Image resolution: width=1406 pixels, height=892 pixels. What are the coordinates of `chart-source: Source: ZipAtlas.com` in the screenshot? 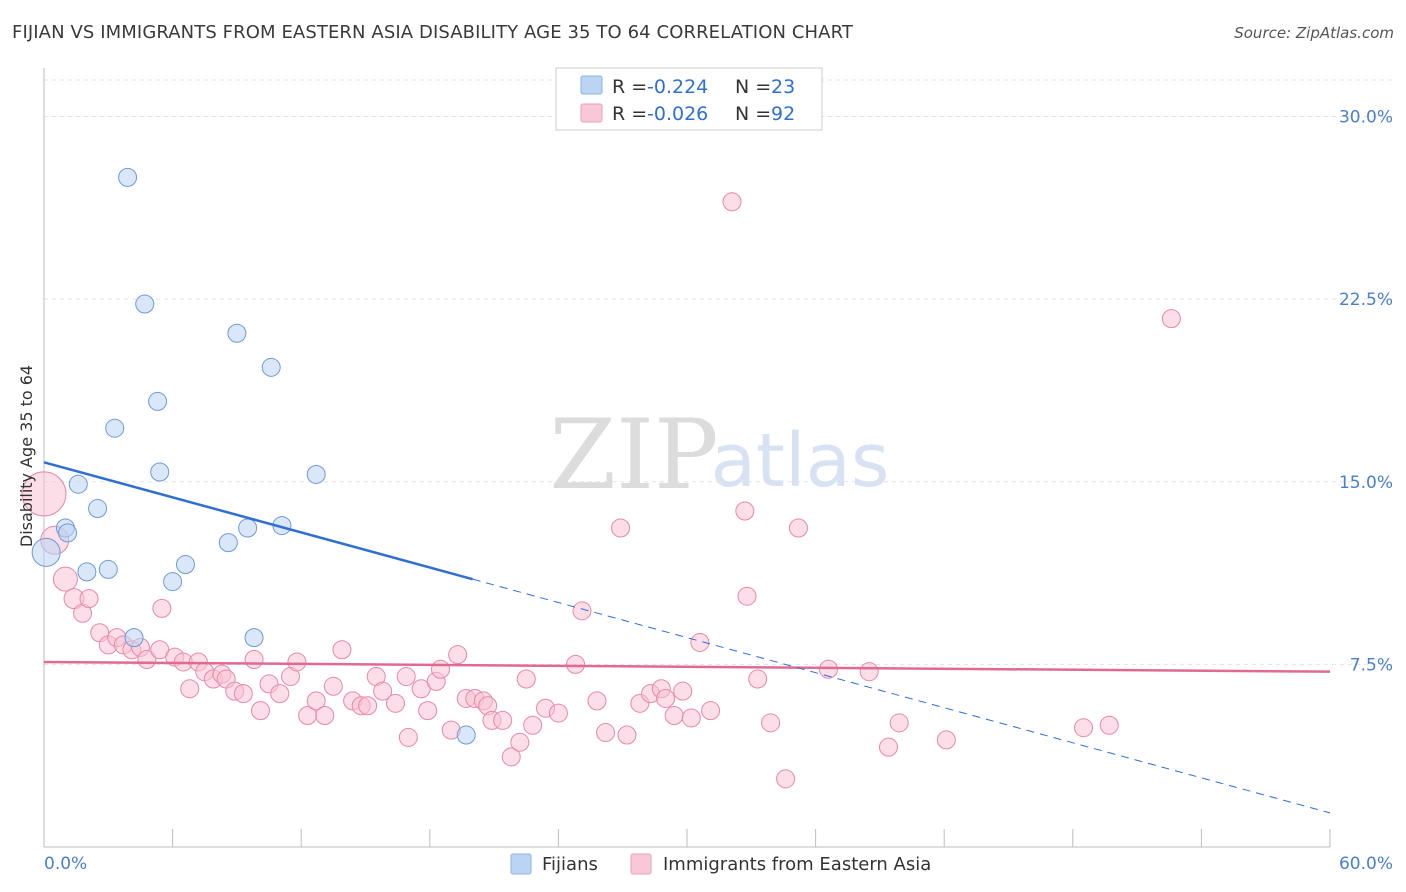 It's located at (1314, 33).